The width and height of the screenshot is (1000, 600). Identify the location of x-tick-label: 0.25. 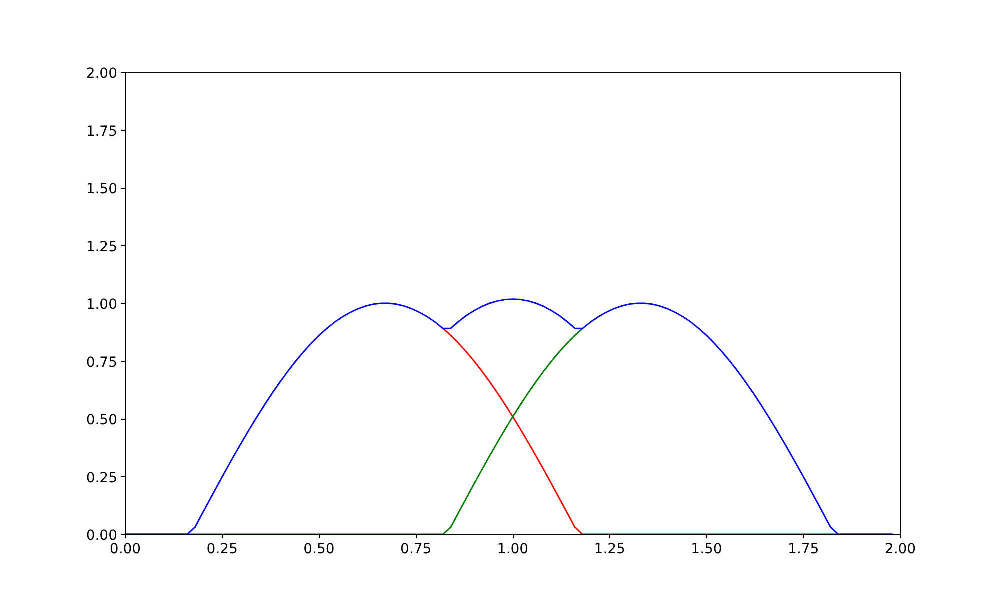
(222, 550).